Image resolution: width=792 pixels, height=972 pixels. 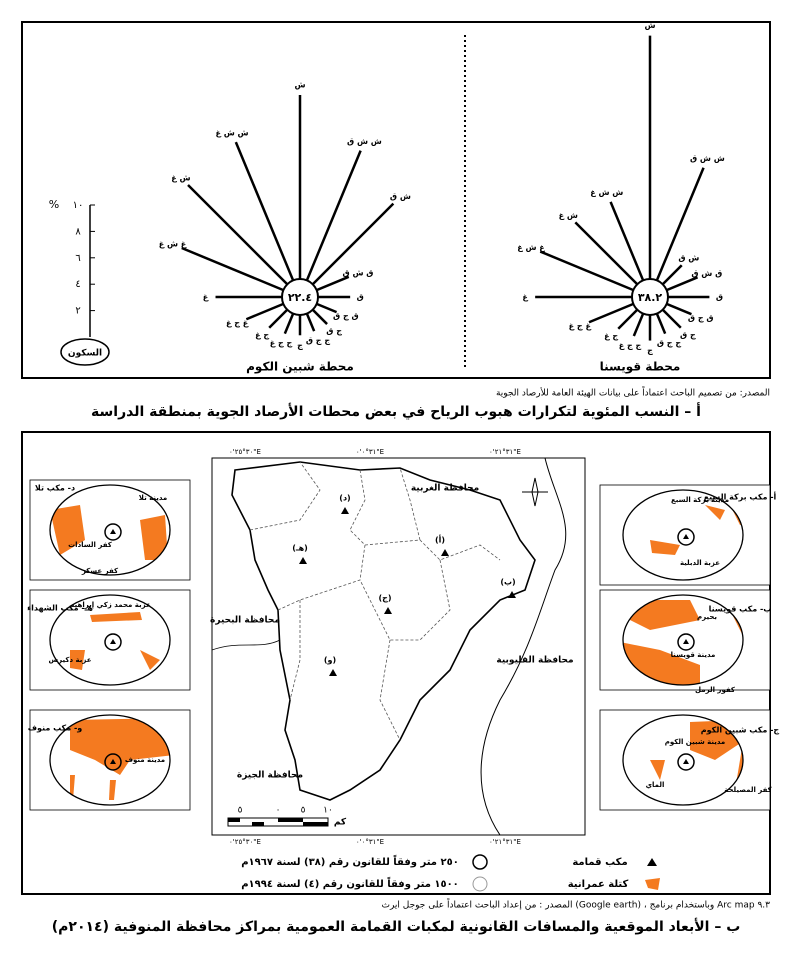 What do you see at coordinates (270, 776) in the screenshot?
I see `label: محافظة الجيزة` at bounding box center [270, 776].